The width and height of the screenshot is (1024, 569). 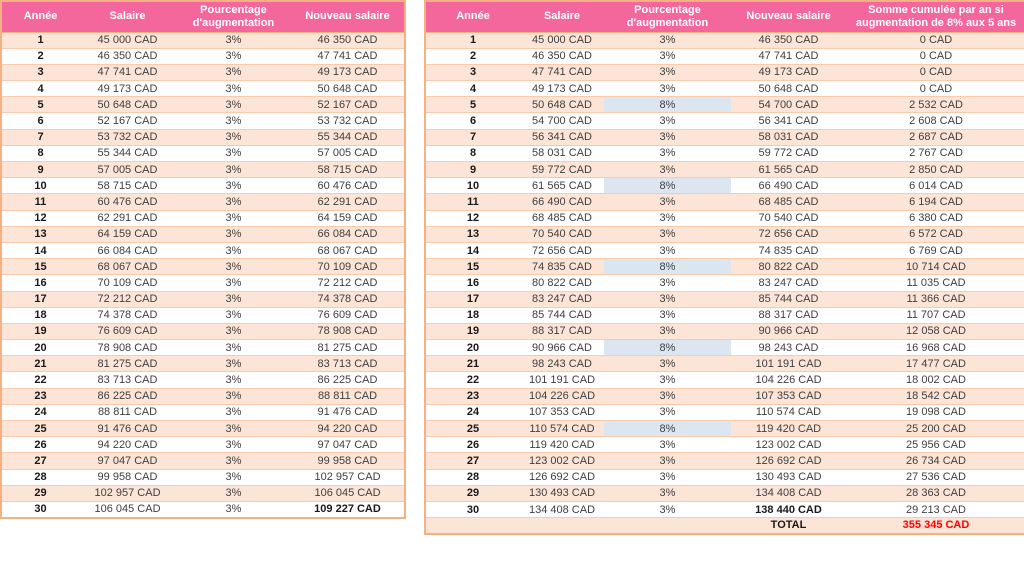 I want to click on cell-annee: 8, so click(x=40, y=153).